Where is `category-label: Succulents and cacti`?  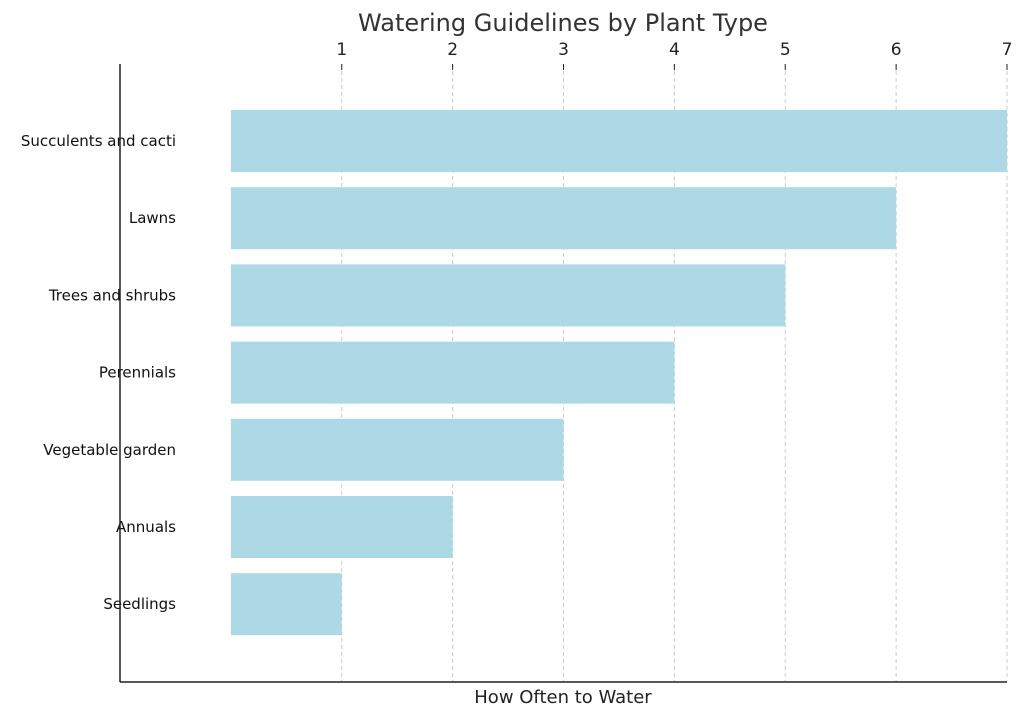 category-label: Succulents and cacti is located at coordinates (98, 141).